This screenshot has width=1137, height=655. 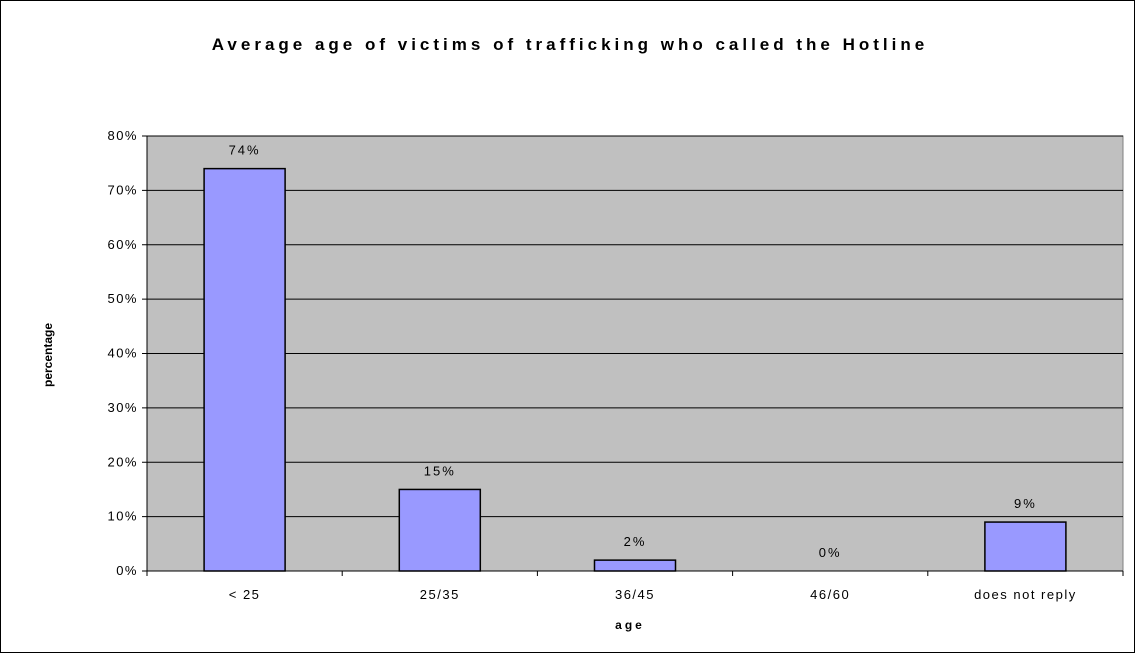 What do you see at coordinates (122, 244) in the screenshot?
I see `y-tick-label: 60%` at bounding box center [122, 244].